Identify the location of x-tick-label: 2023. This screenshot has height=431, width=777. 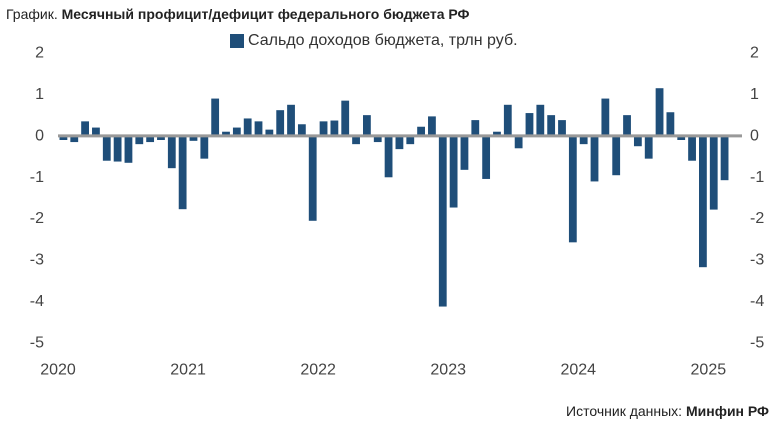
(448, 370).